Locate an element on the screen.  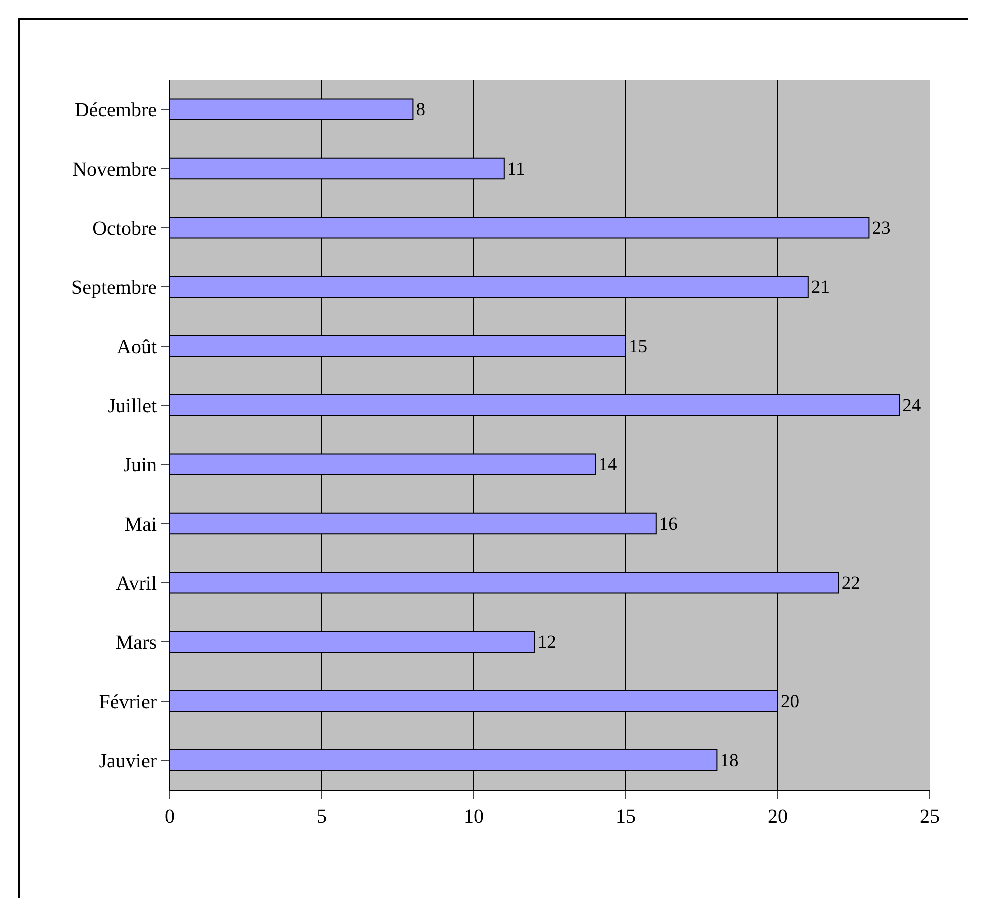
y-tick-label: Août is located at coordinates (137, 347).